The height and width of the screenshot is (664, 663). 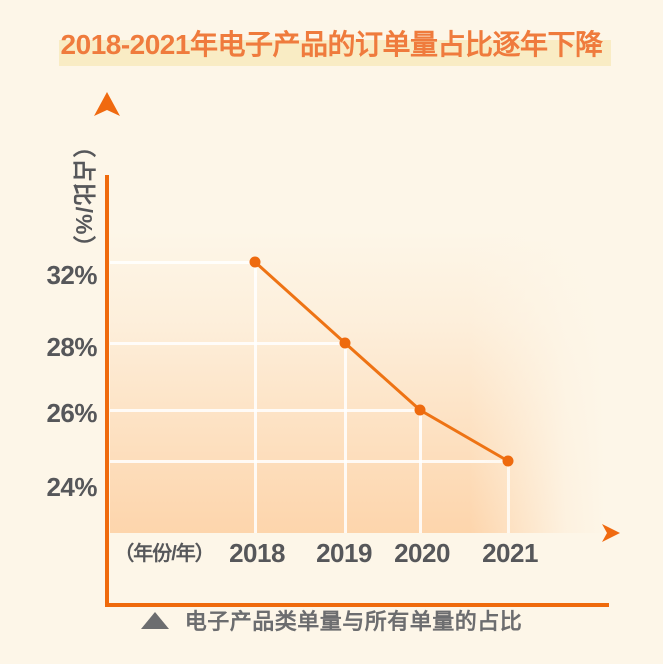 What do you see at coordinates (255, 262) in the screenshot?
I see `data-point-2018` at bounding box center [255, 262].